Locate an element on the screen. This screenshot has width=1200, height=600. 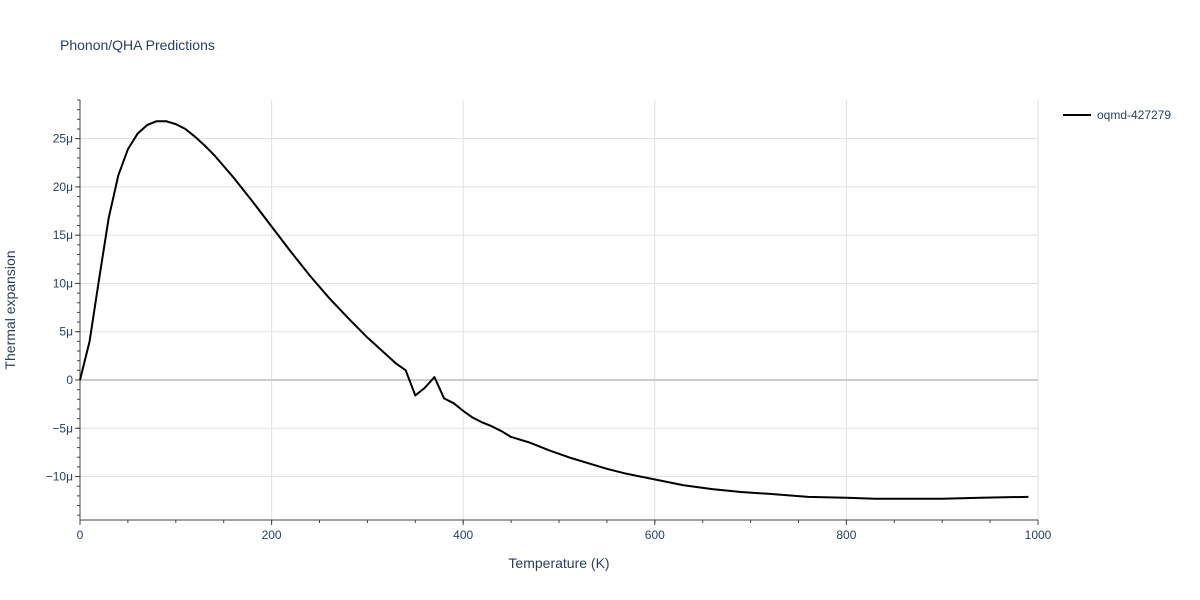
x-tick-label: 400 is located at coordinates (463, 535).